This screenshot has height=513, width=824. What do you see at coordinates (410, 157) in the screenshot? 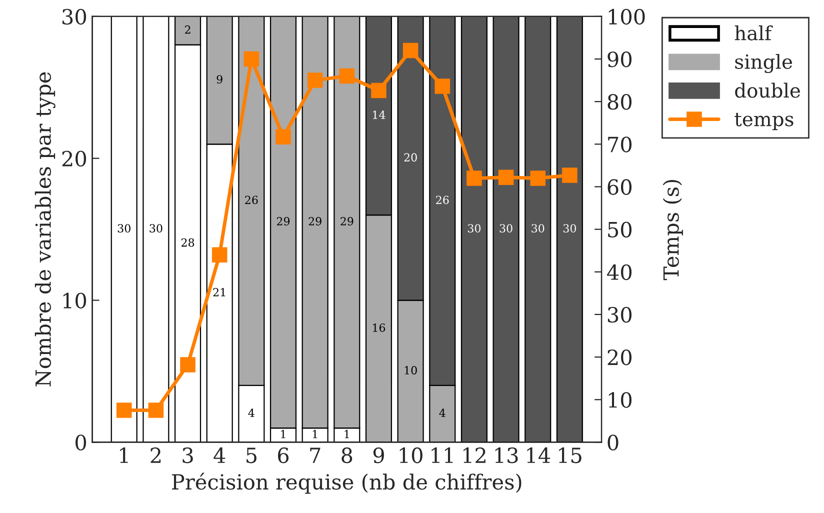
I see `data-label: 20` at bounding box center [410, 157].